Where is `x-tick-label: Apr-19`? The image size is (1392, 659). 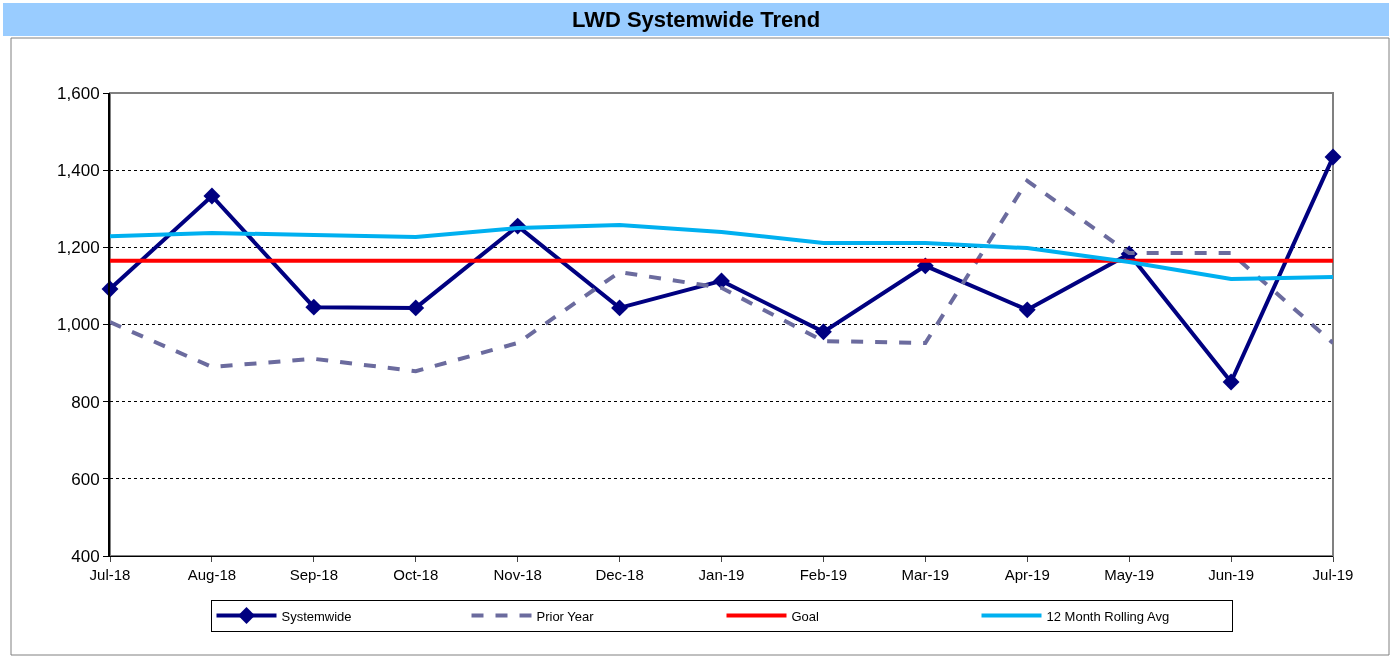 x-tick-label: Apr-19 is located at coordinates (1027, 574).